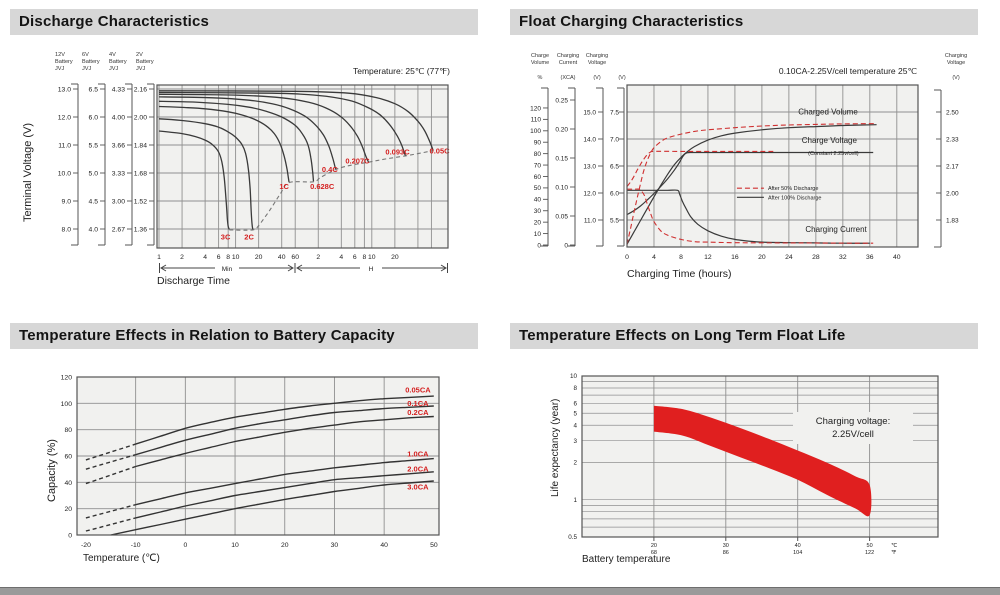 This screenshot has height=595, width=1000. Describe the element at coordinates (561, 100) in the screenshot. I see `svg-text: 0.25` at that location.